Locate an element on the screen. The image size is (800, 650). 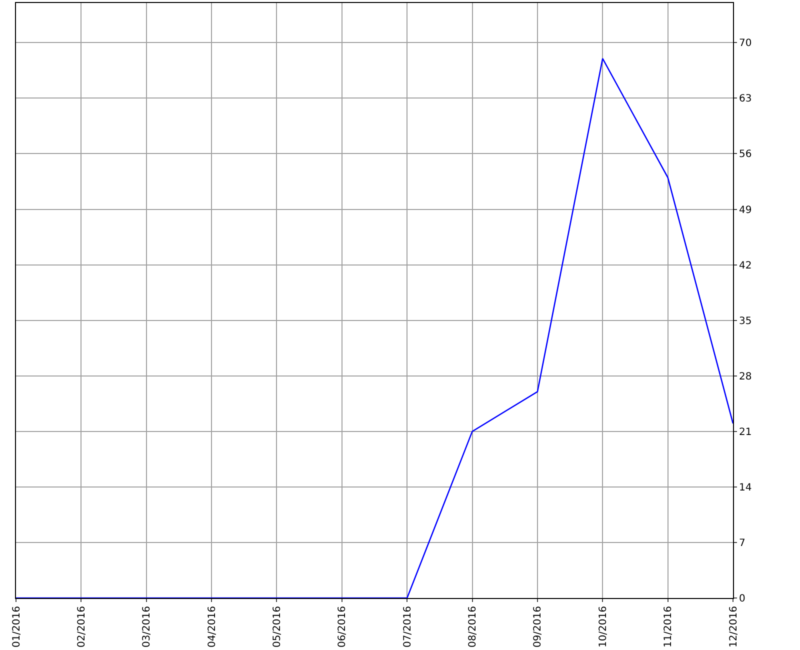
y-tick-label: 49 is located at coordinates (745, 210).